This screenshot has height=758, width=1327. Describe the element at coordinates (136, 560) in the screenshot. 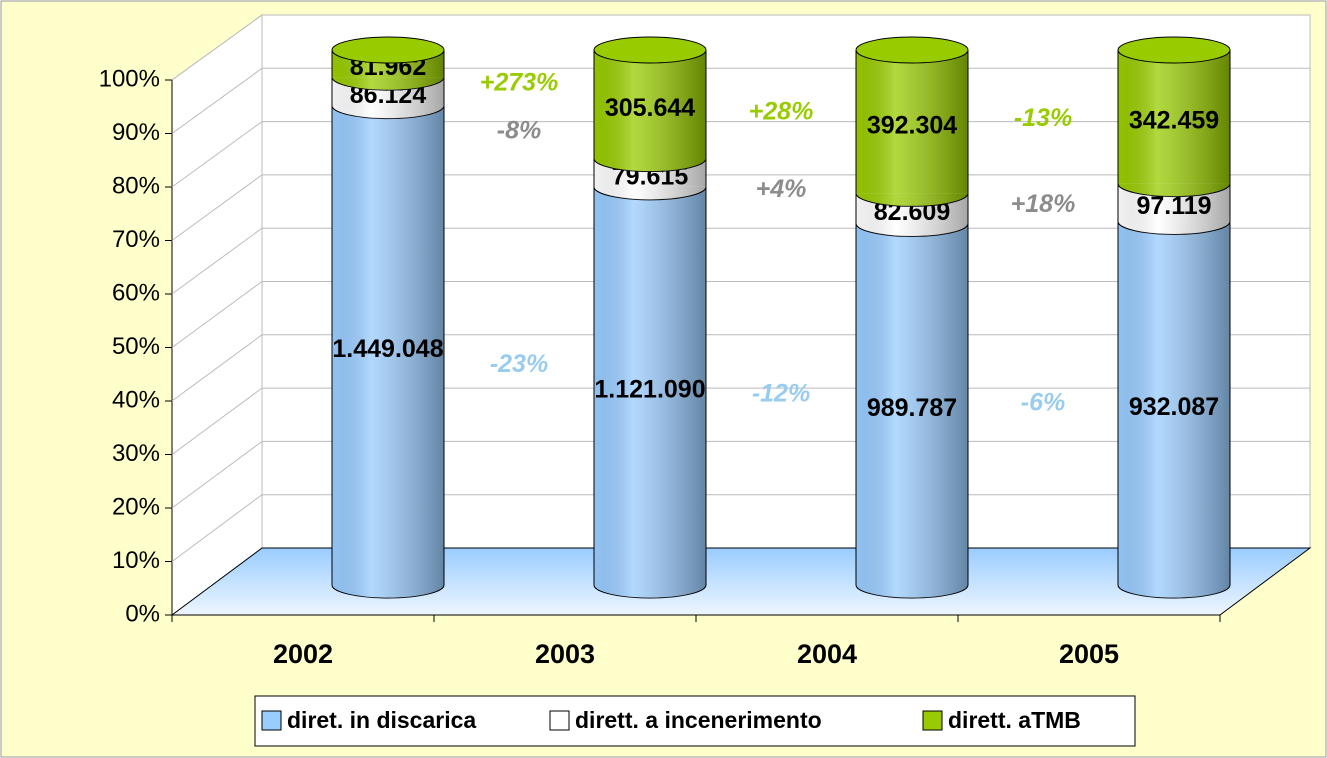

I see `y-tick-label: 10%` at that location.